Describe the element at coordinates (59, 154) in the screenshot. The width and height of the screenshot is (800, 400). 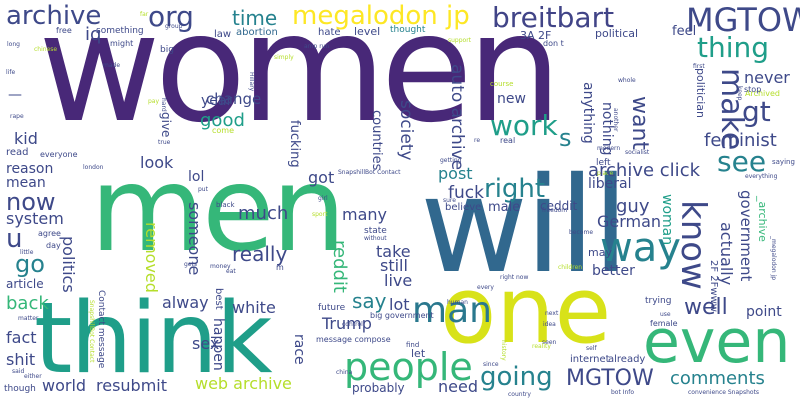
I see `word-everyone: everyone` at that location.